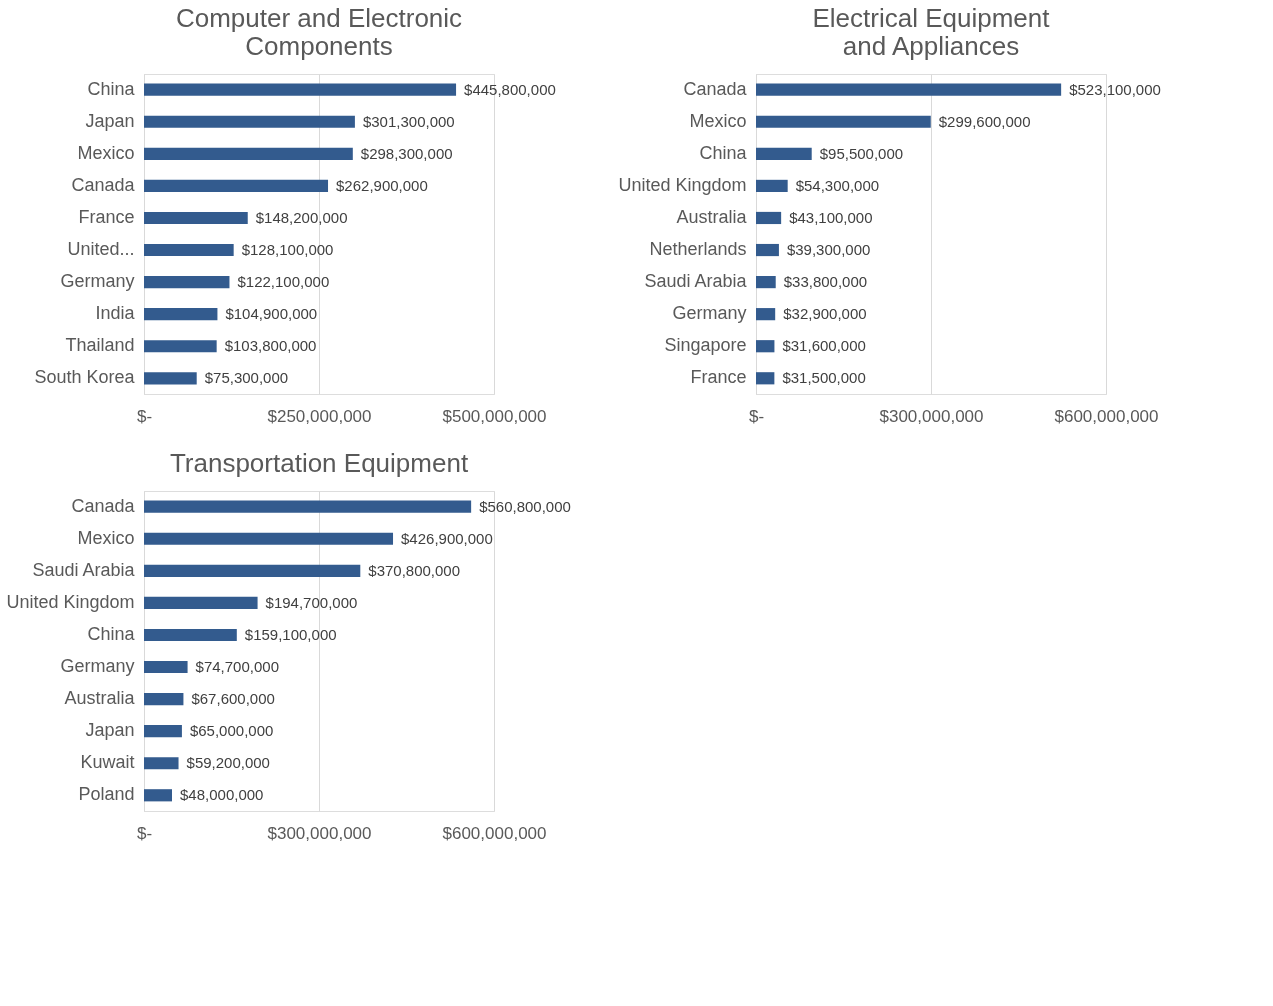 This screenshot has height=1006, width=1273. Describe the element at coordinates (824, 346) in the screenshot. I see `data-label: $31,600,000` at that location.